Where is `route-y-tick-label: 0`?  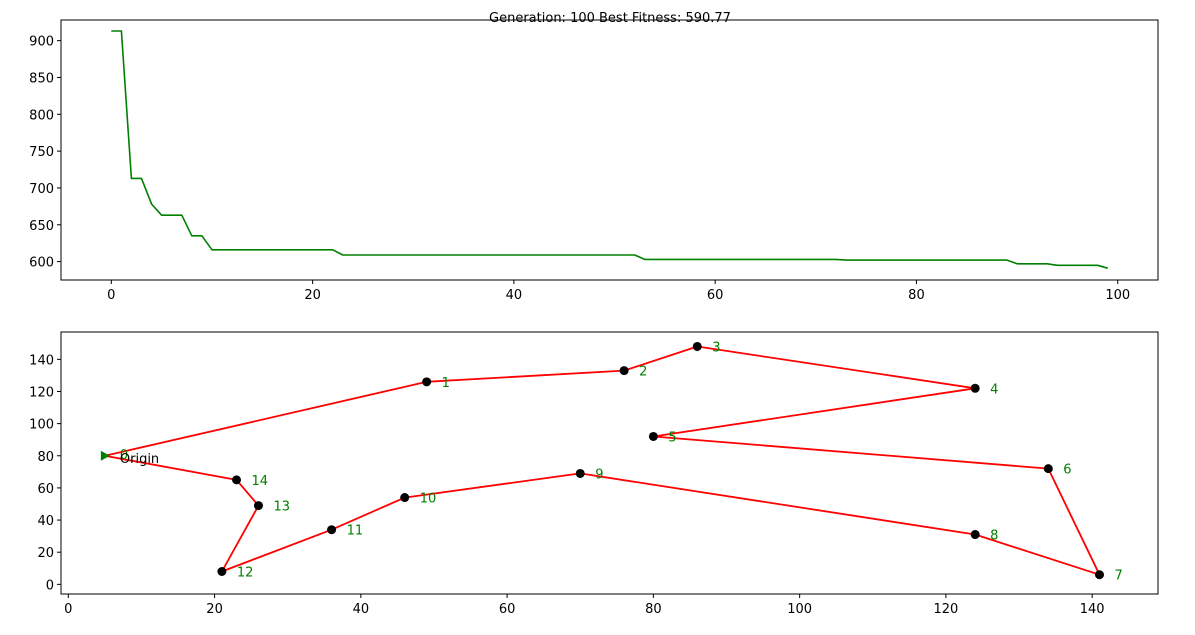 route-y-tick-label: 0 is located at coordinates (50, 585).